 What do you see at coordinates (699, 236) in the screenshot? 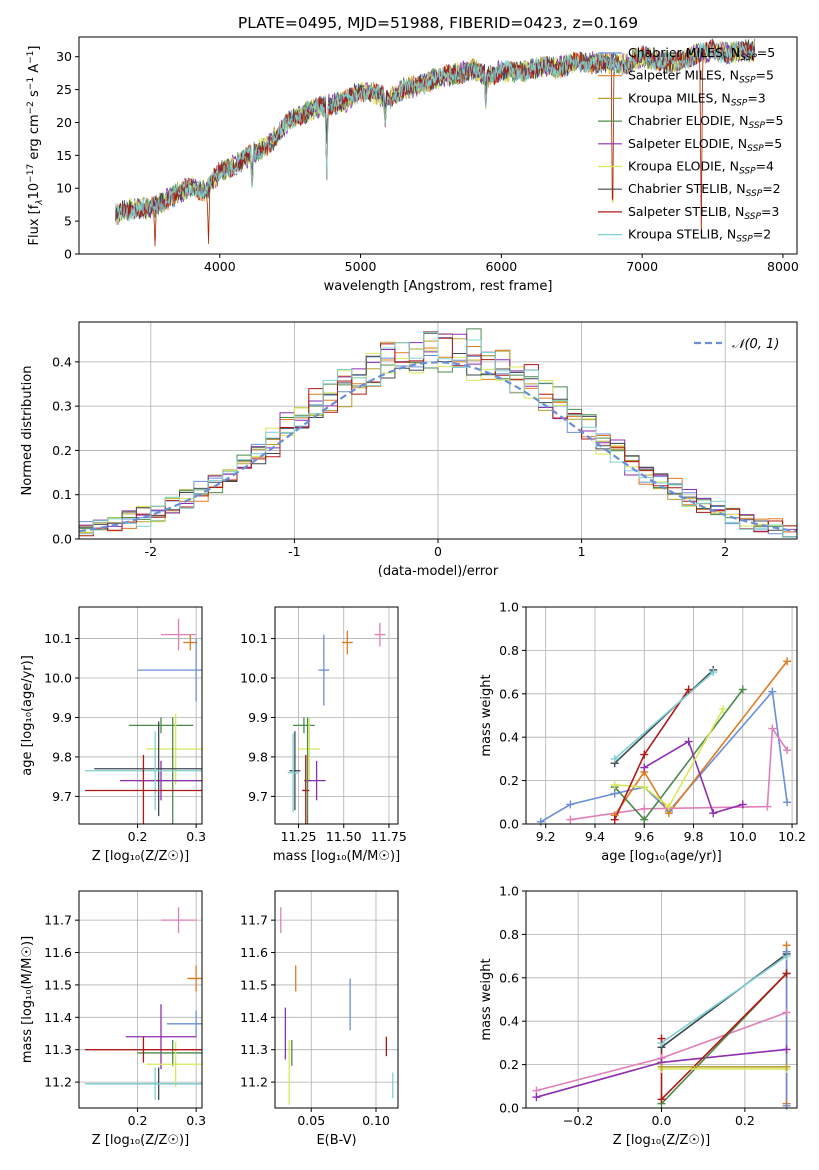
I see `legend-entry: Kroupa STELIB, NSSP=2` at bounding box center [699, 236].